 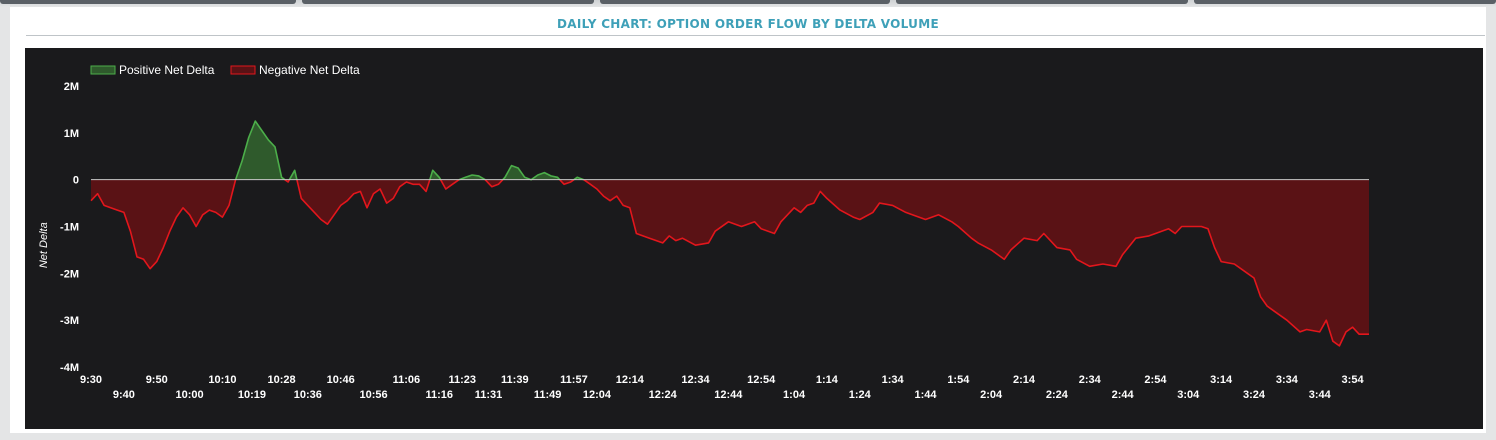 What do you see at coordinates (991, 395) in the screenshot?
I see `x-tick-label: 2:04` at bounding box center [991, 395].